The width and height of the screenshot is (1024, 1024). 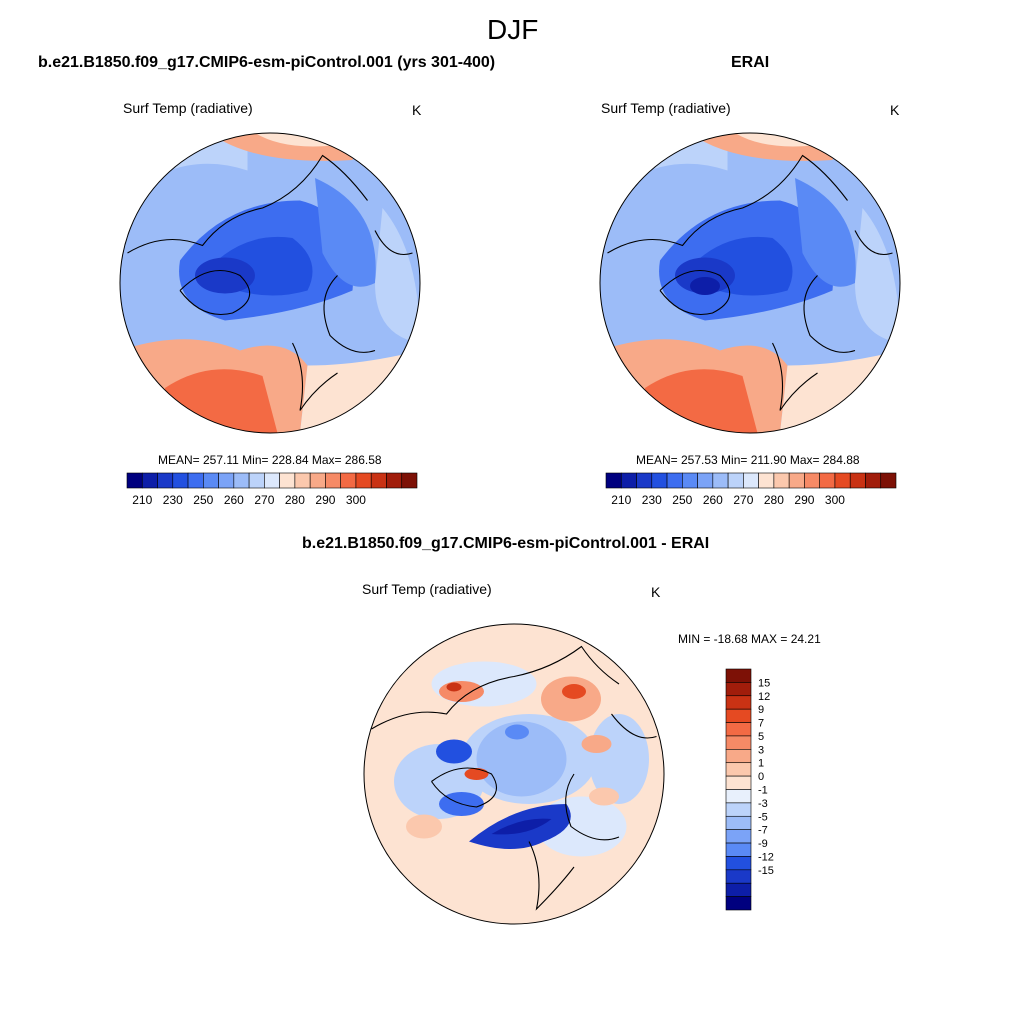 I want to click on colorbar-tick-label: -9, so click(x=763, y=844).